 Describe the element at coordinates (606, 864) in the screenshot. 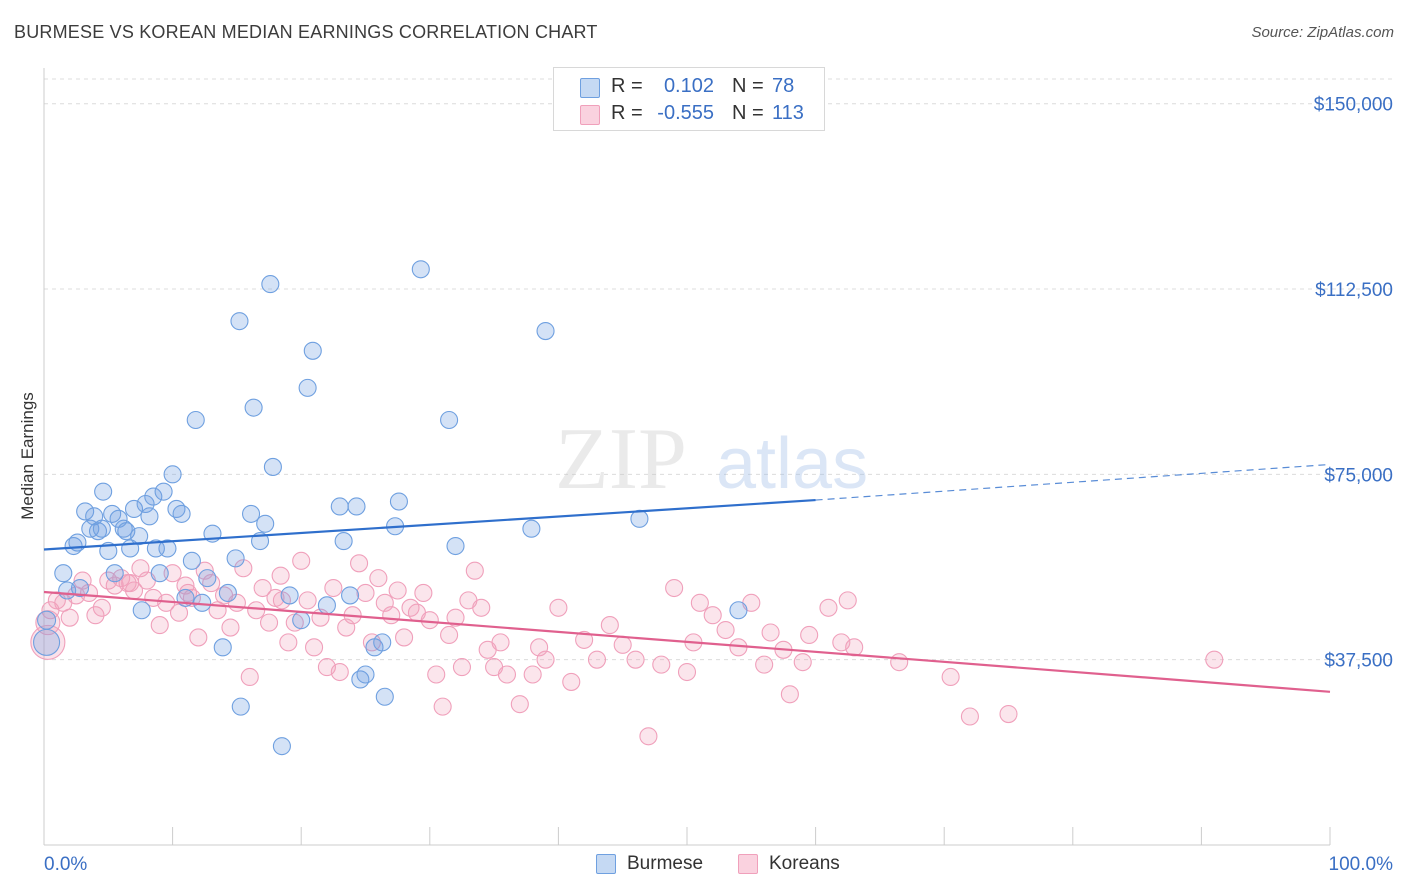

I see `legend-burmese-swatch` at that location.